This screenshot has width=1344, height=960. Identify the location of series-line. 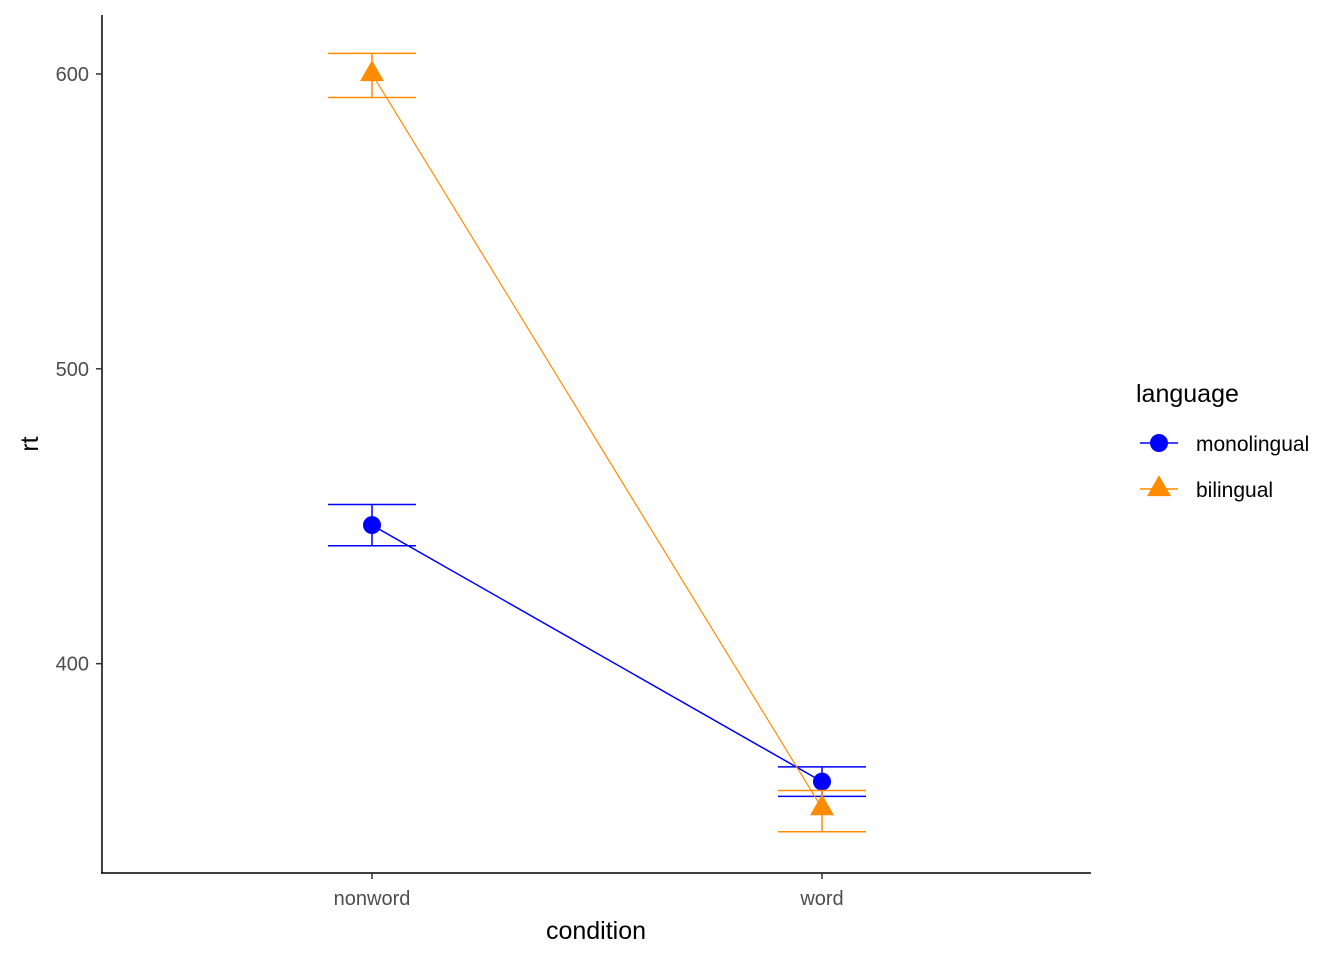
(597, 653).